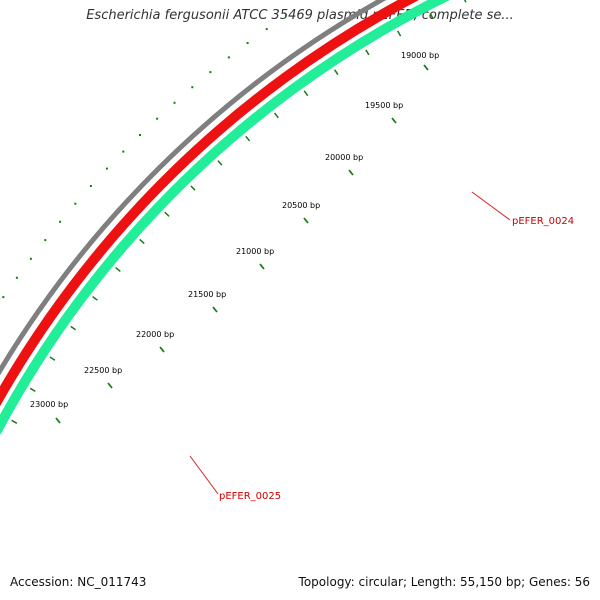  What do you see at coordinates (103, 370) in the screenshot?
I see `tick-label-22500: 22500 bp` at bounding box center [103, 370].